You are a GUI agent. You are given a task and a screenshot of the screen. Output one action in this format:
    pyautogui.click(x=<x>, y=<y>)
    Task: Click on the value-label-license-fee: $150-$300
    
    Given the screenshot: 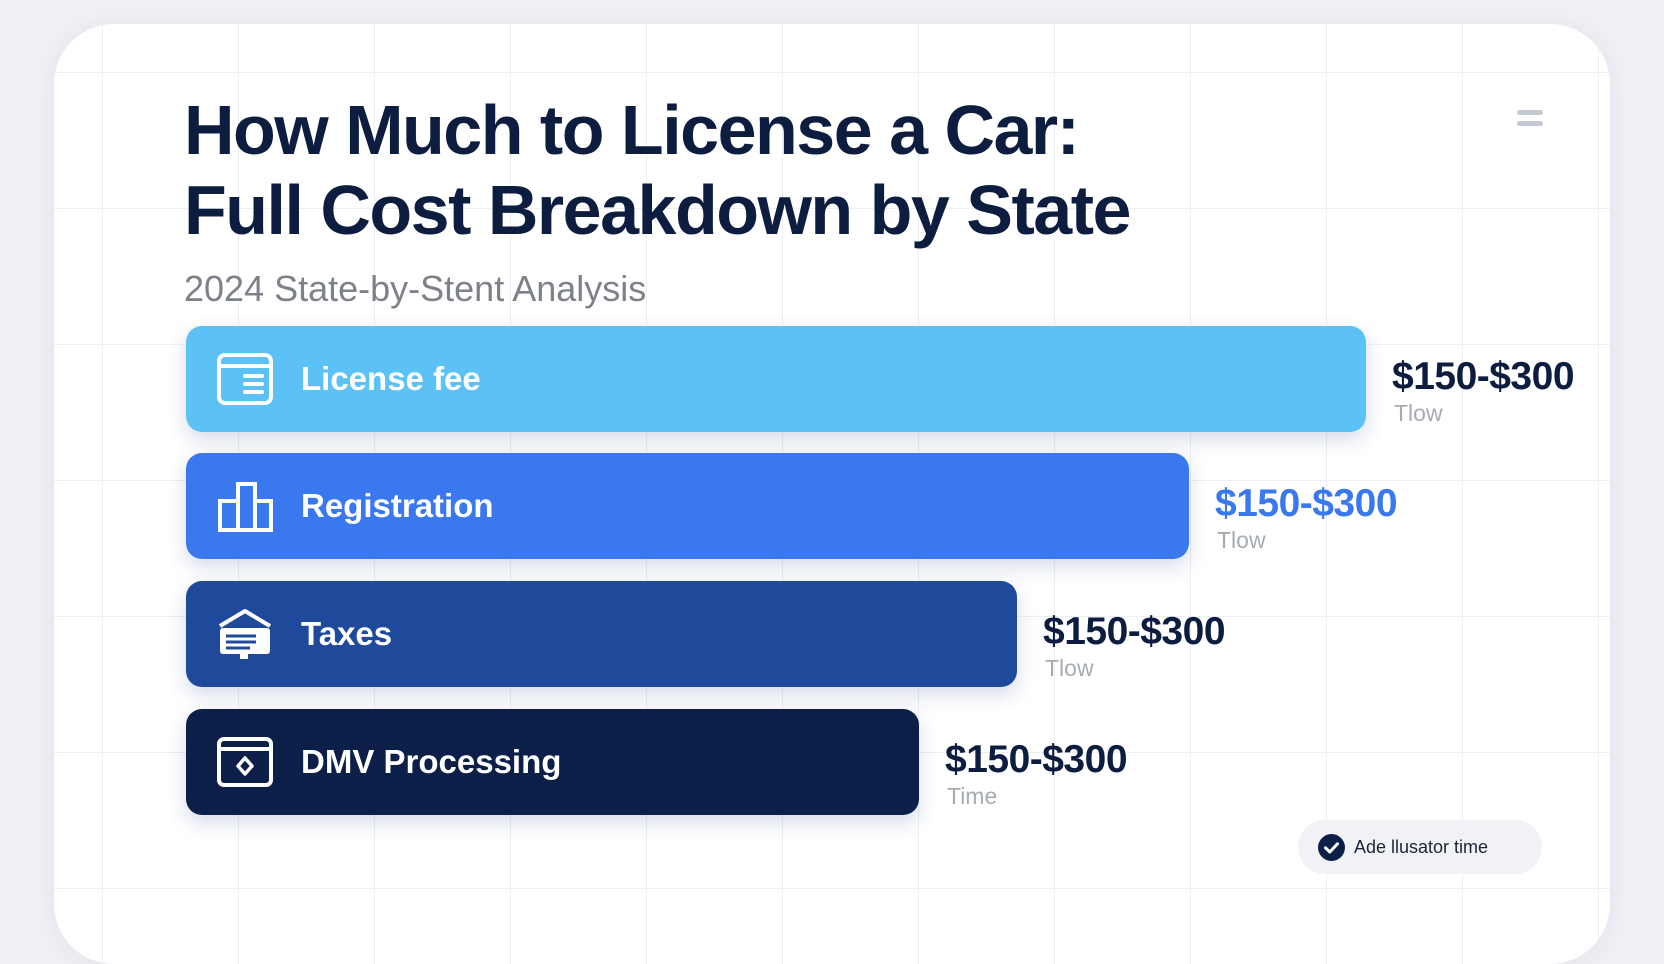 What is the action you would take?
    pyautogui.click(x=1483, y=376)
    